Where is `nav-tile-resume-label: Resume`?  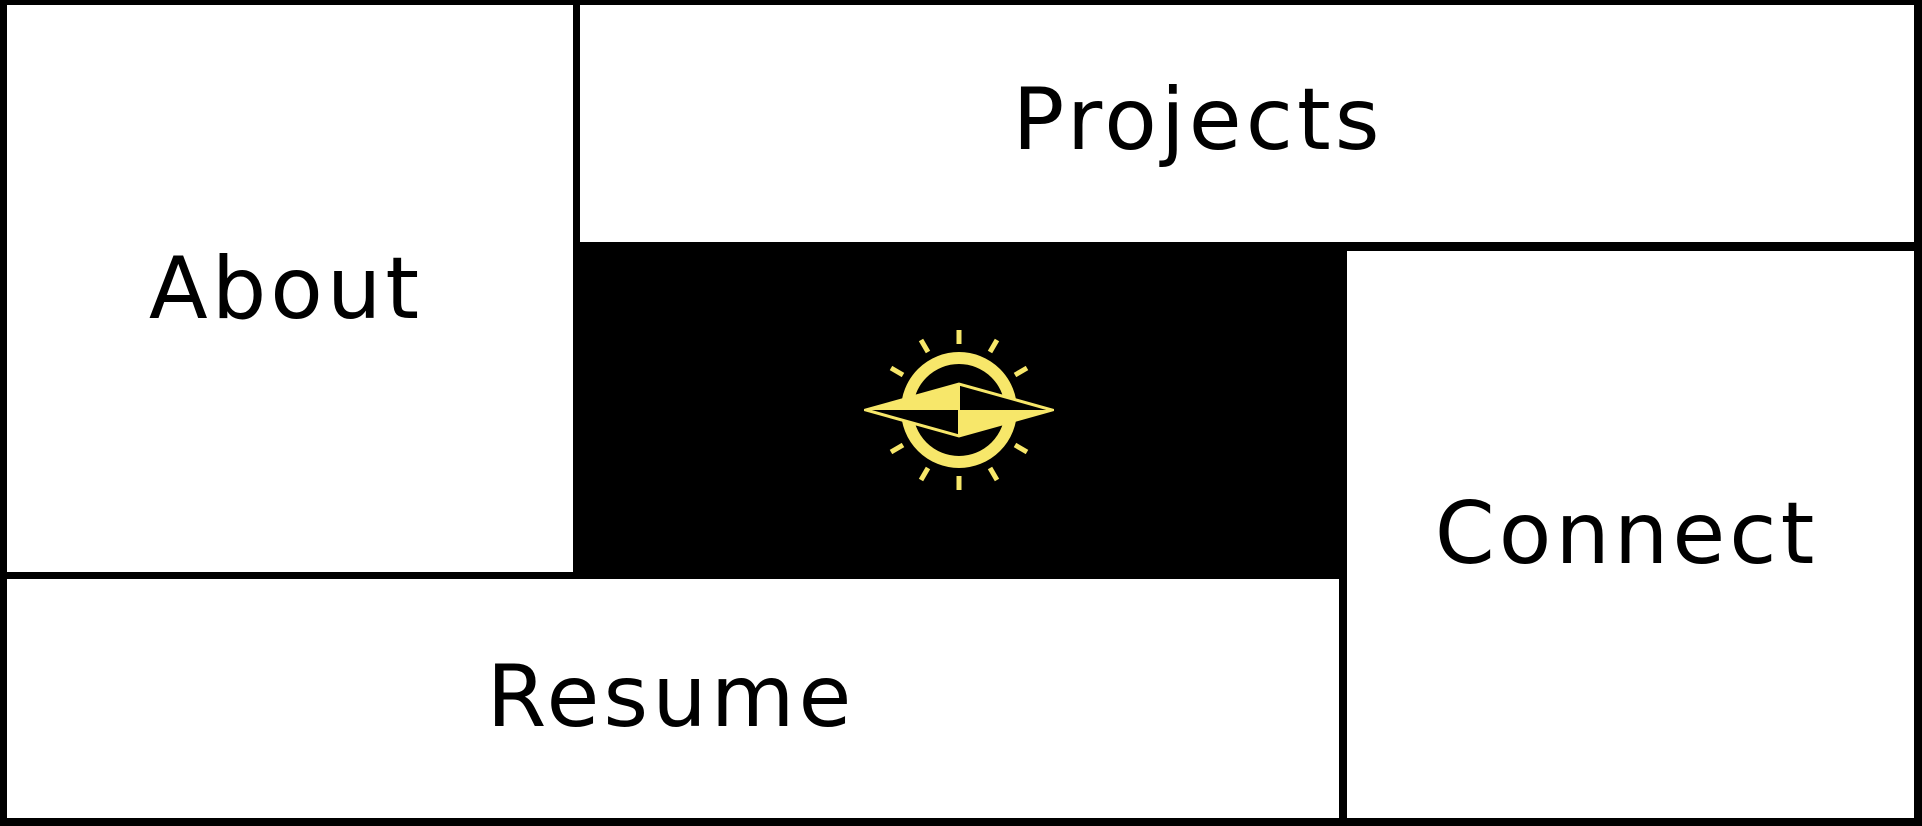
nav-tile-resume-label: Resume is located at coordinates (671, 696).